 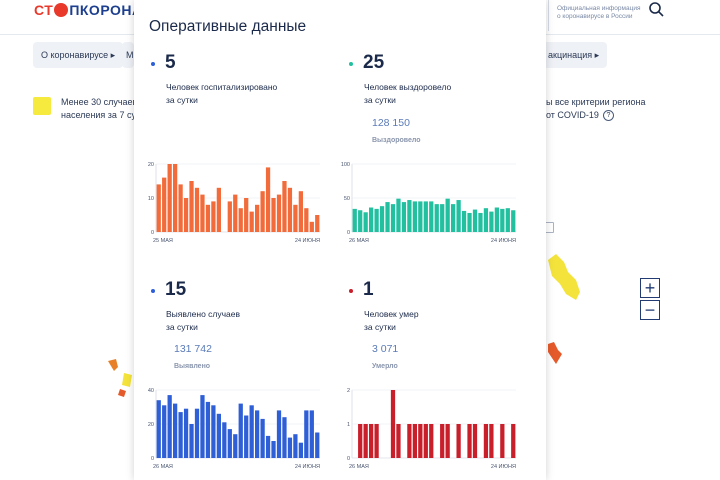 I want to click on map-region-west, so click(x=120, y=377).